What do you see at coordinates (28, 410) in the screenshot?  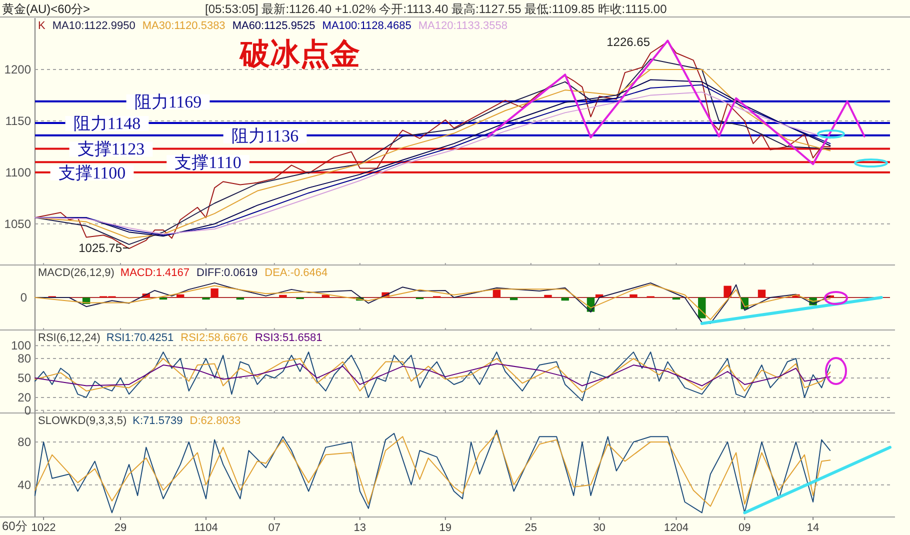 I see `y-tick-label: 0` at bounding box center [28, 410].